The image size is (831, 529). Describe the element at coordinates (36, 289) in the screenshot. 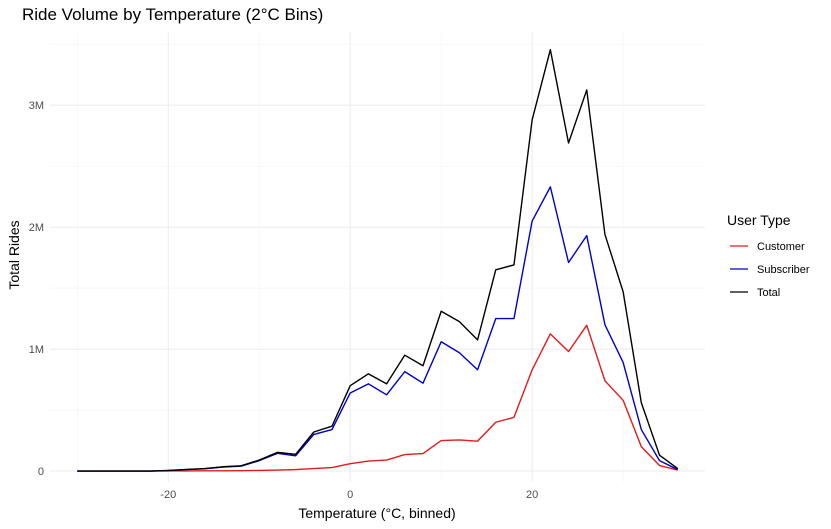

I see `y-tick-labels: 0 1M 2M 3M` at that location.